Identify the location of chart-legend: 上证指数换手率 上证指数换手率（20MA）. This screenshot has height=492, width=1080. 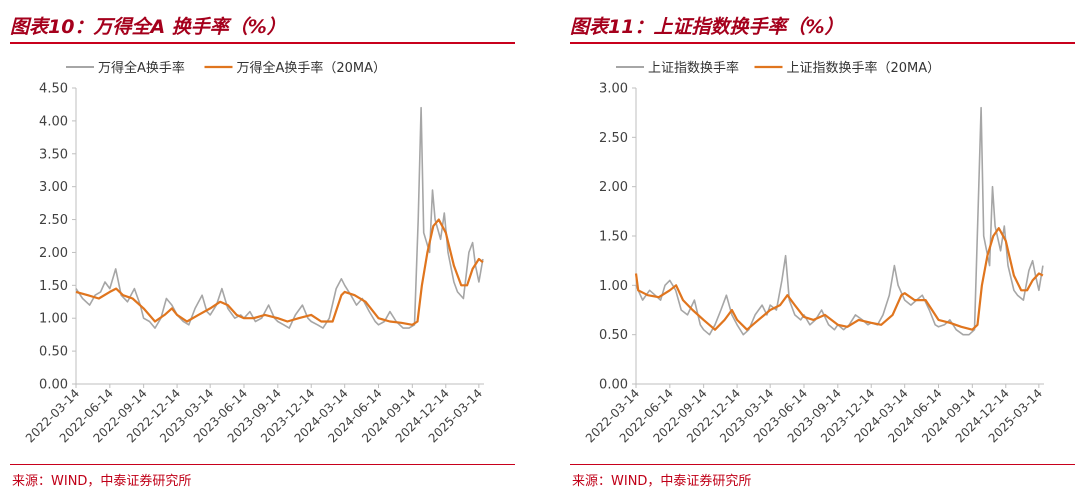
(778, 68).